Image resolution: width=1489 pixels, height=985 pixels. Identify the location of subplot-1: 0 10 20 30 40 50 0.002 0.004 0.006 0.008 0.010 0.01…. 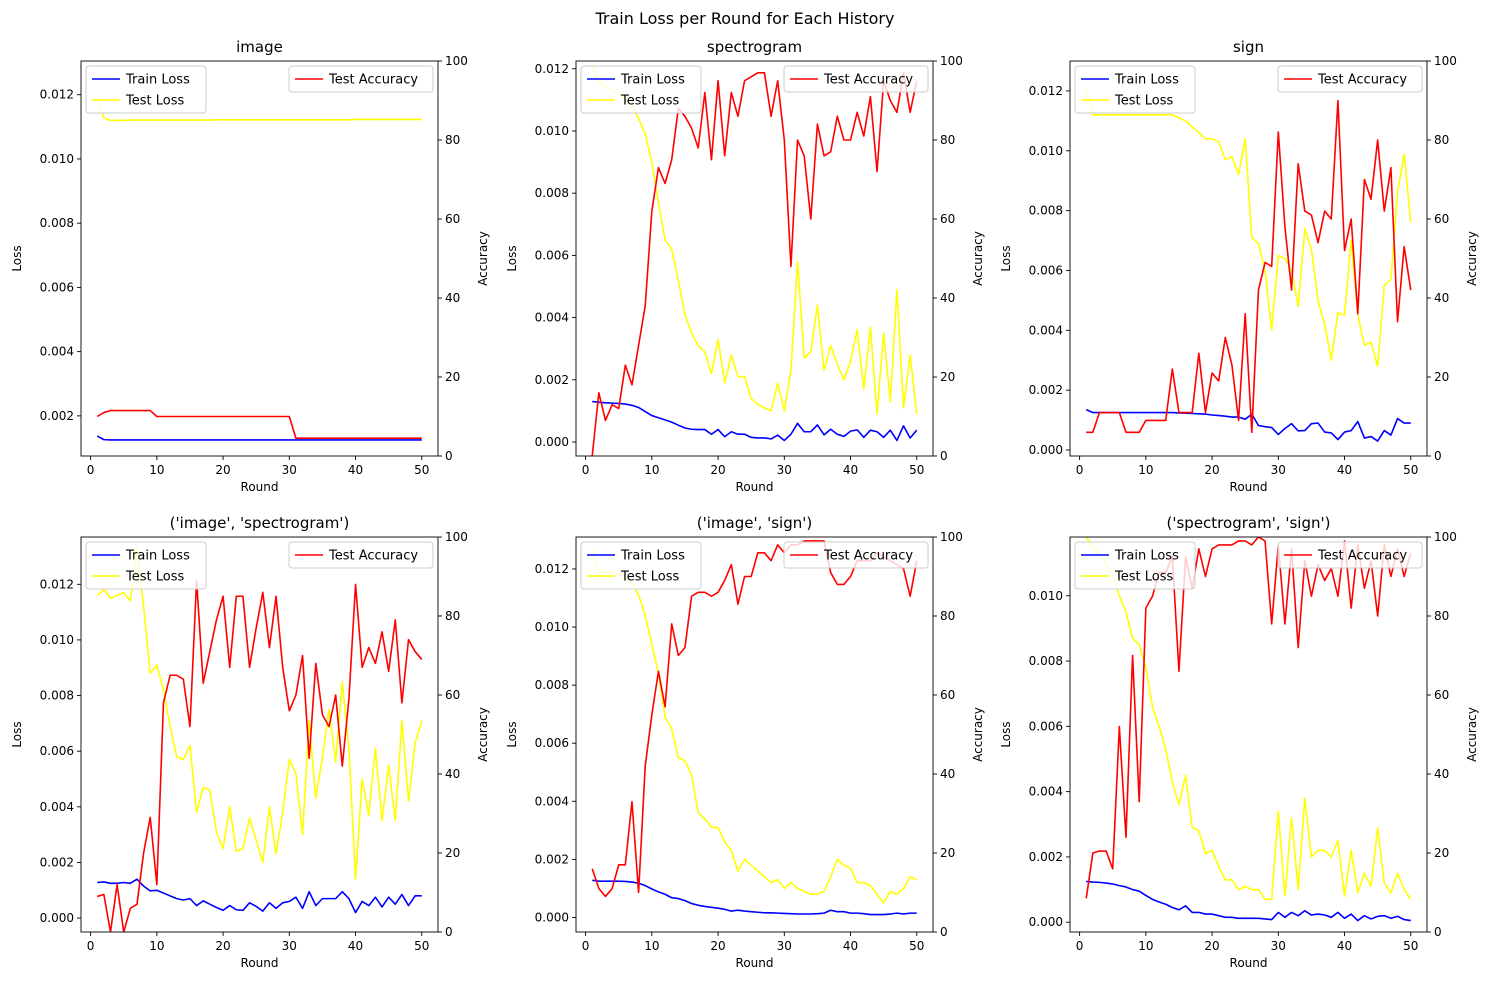
(250, 266).